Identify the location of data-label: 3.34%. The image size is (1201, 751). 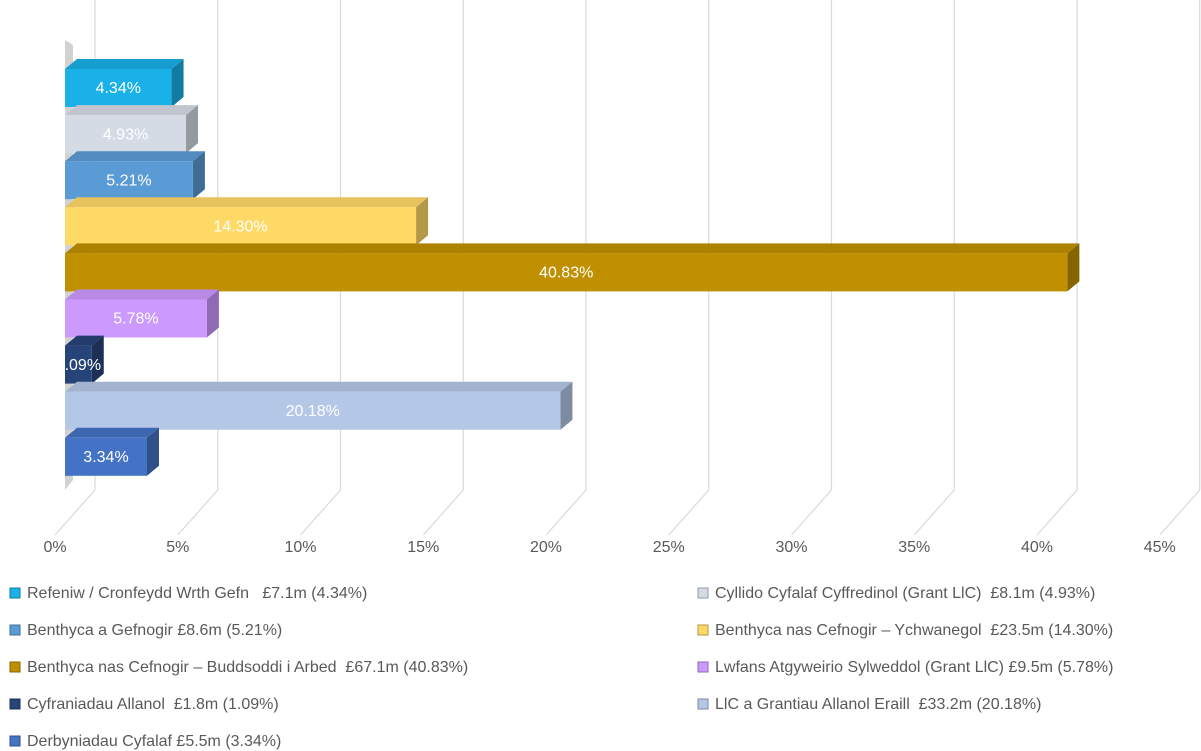
(105, 457).